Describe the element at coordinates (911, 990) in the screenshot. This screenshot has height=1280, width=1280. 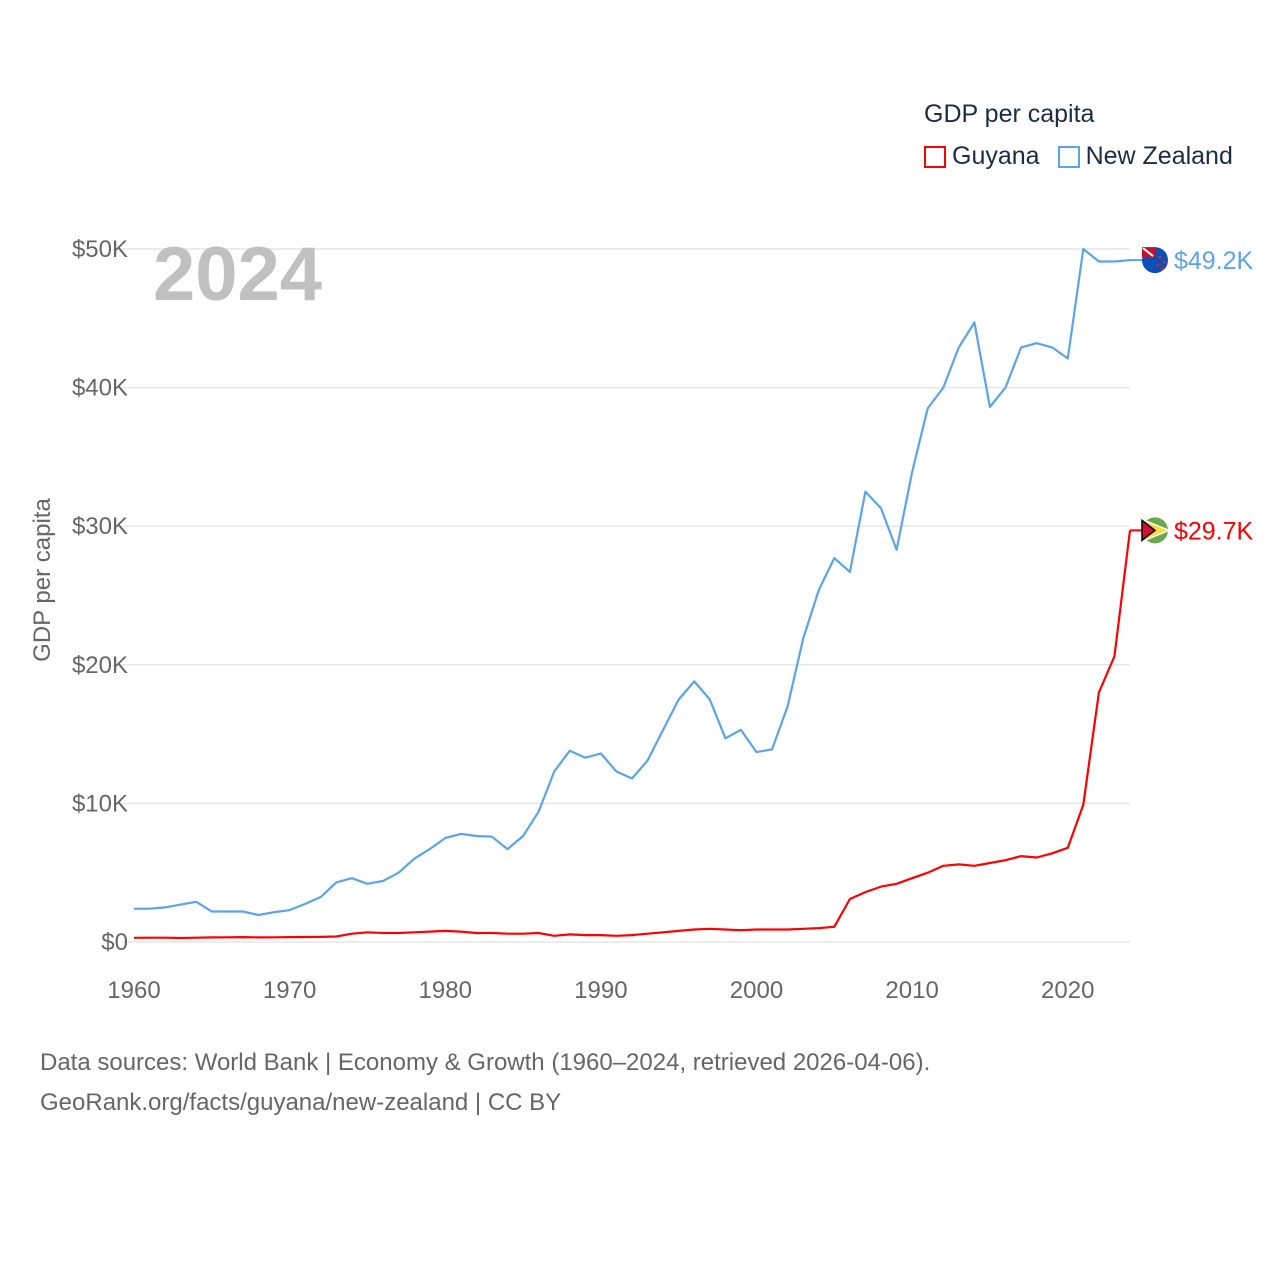
I see `x-tick-label: 2010` at that location.